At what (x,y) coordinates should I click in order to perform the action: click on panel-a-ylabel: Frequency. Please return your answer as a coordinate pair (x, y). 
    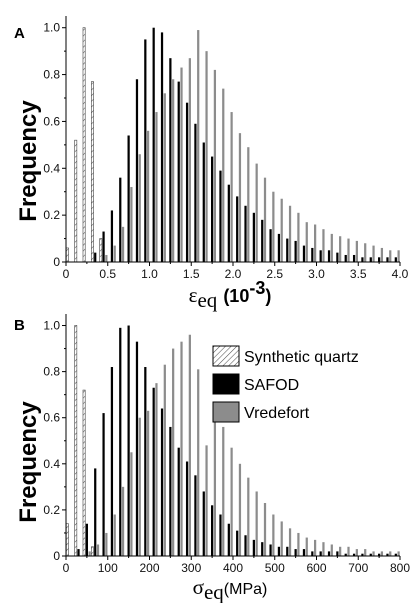
    Looking at the image, I should click on (28, 161).